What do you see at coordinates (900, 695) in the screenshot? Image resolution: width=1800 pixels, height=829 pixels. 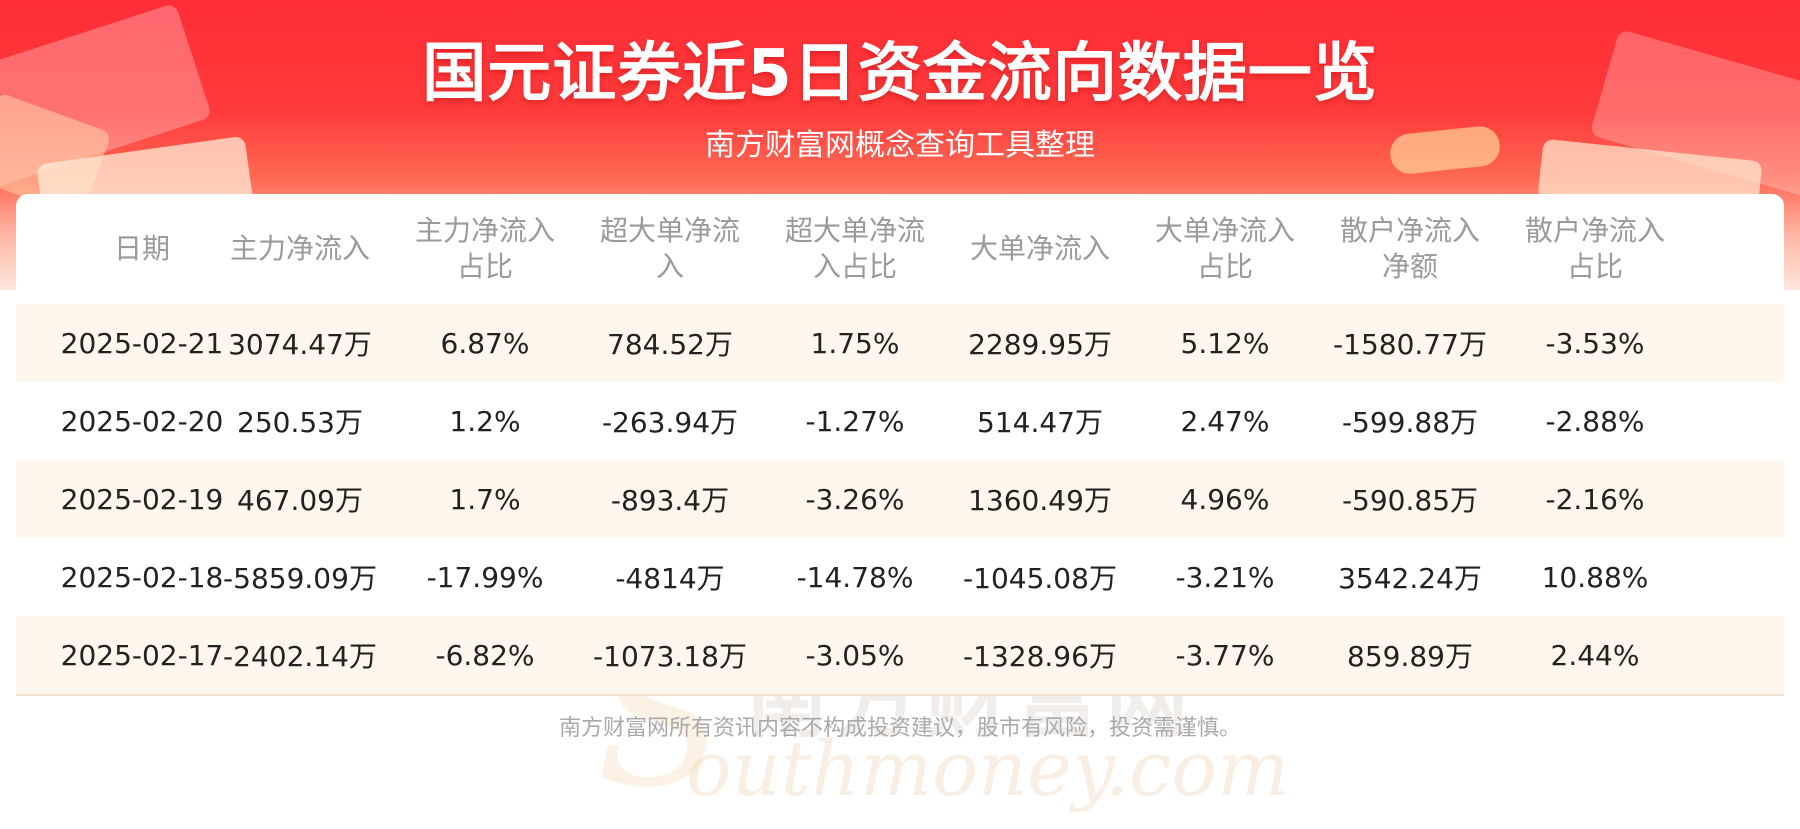 I see `table-bottom-divider` at bounding box center [900, 695].